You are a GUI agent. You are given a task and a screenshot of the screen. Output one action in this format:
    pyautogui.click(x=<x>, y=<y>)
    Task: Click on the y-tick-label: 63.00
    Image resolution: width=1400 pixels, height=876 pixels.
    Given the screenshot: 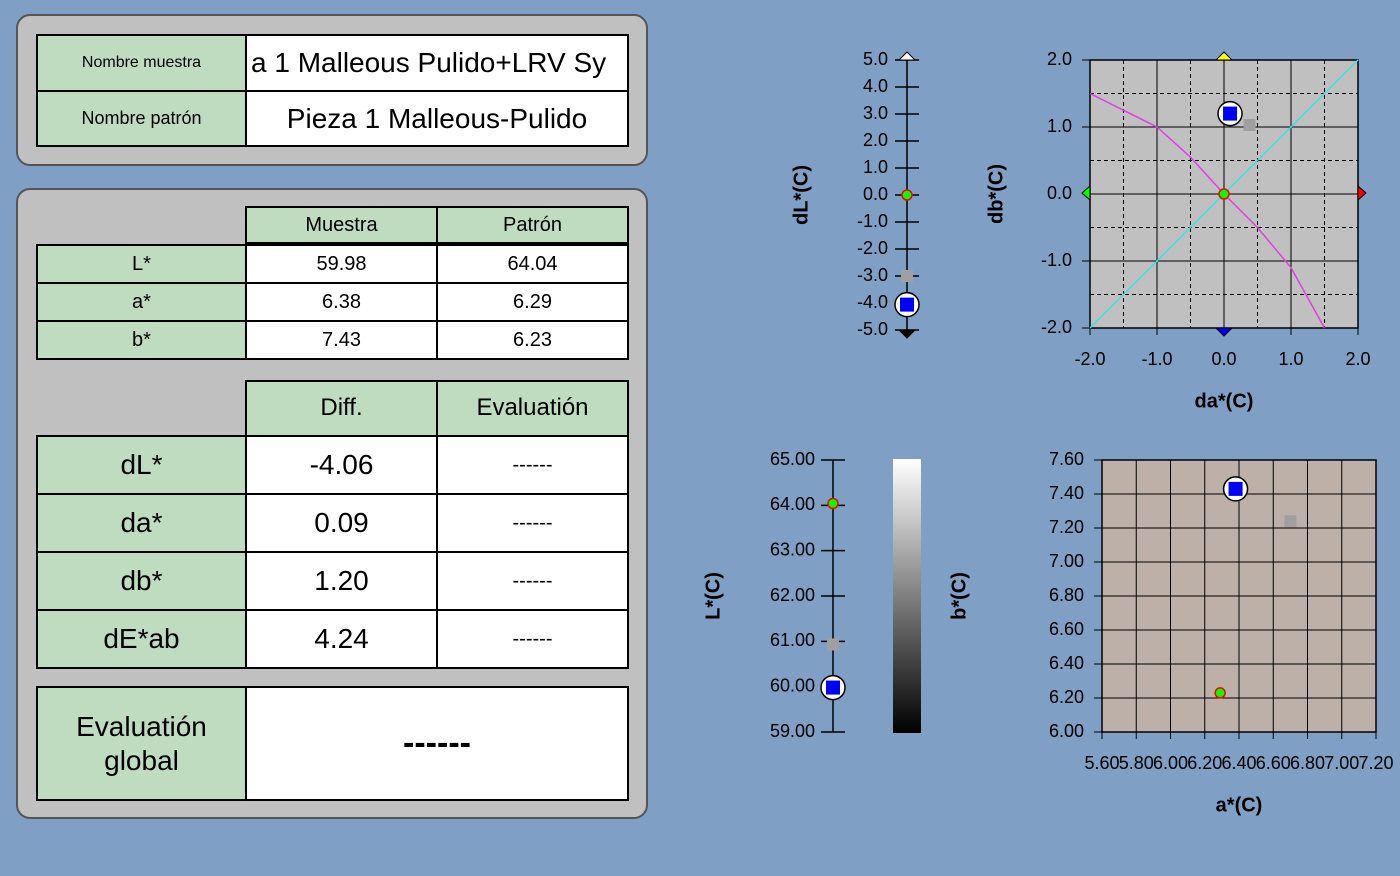 What is the action you would take?
    pyautogui.click(x=792, y=549)
    